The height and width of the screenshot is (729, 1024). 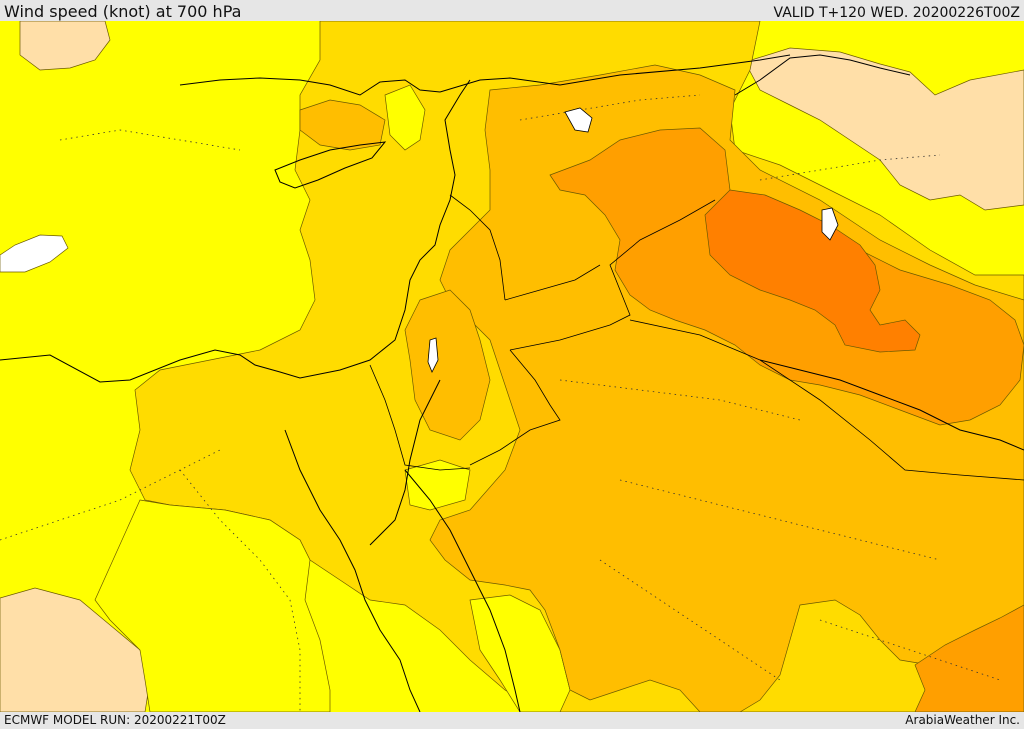 I want to click on wind-level-2-patch-sinai, so click(x=437, y=485).